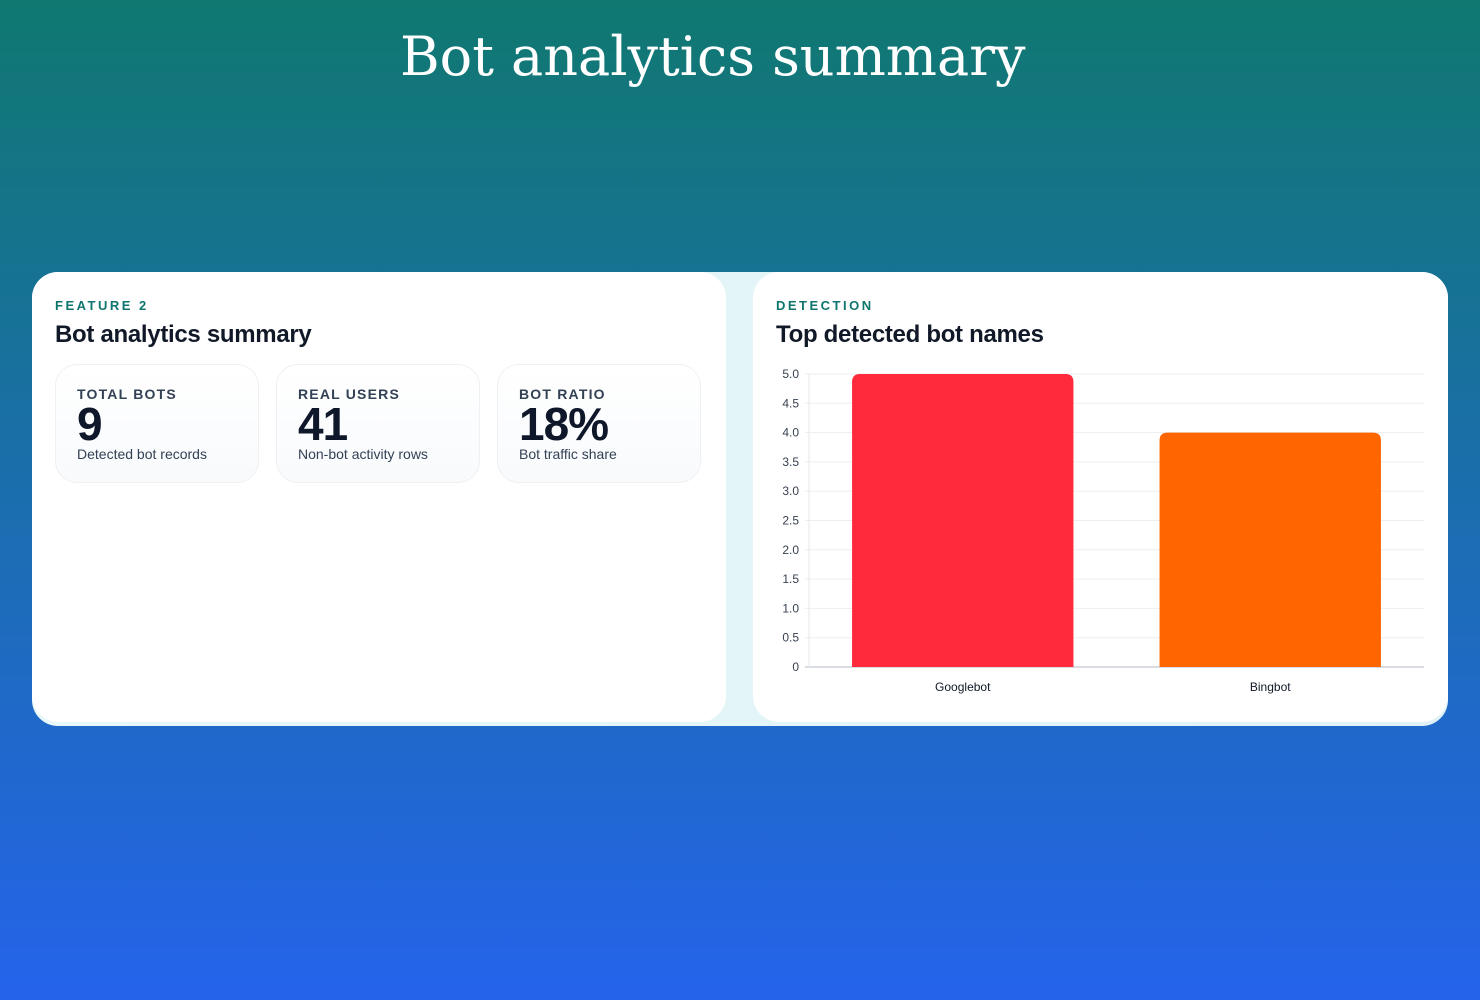 The height and width of the screenshot is (1000, 1480). I want to click on y-tick-label: 1.0, so click(790, 608).